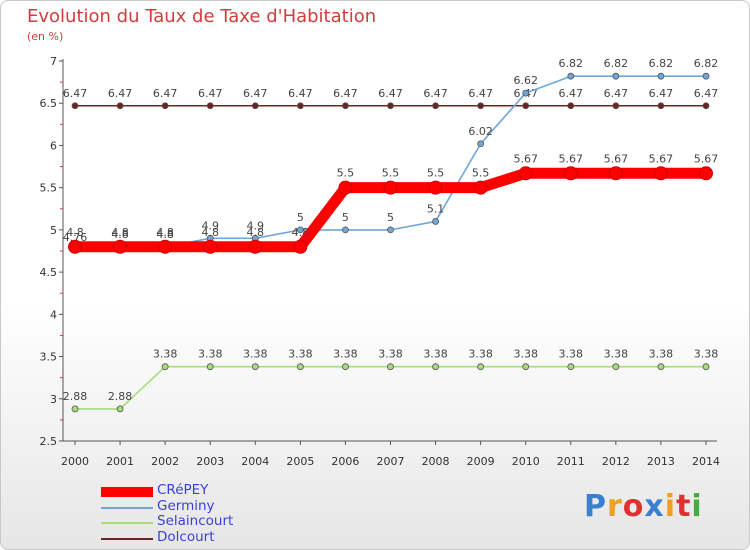  I want to click on legend-label: Selaincourt, so click(195, 521).